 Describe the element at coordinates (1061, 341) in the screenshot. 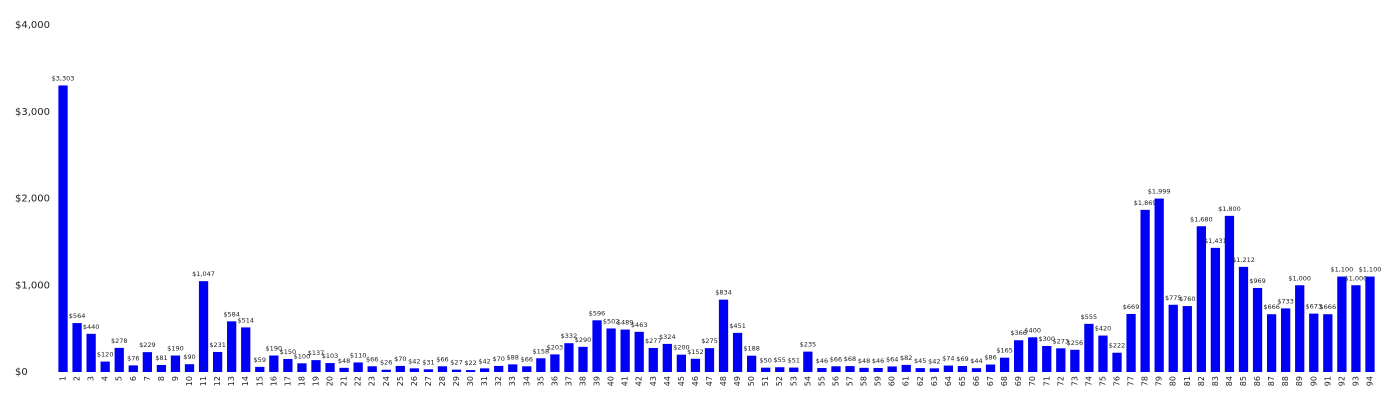

I see `value-label: $273` at that location.